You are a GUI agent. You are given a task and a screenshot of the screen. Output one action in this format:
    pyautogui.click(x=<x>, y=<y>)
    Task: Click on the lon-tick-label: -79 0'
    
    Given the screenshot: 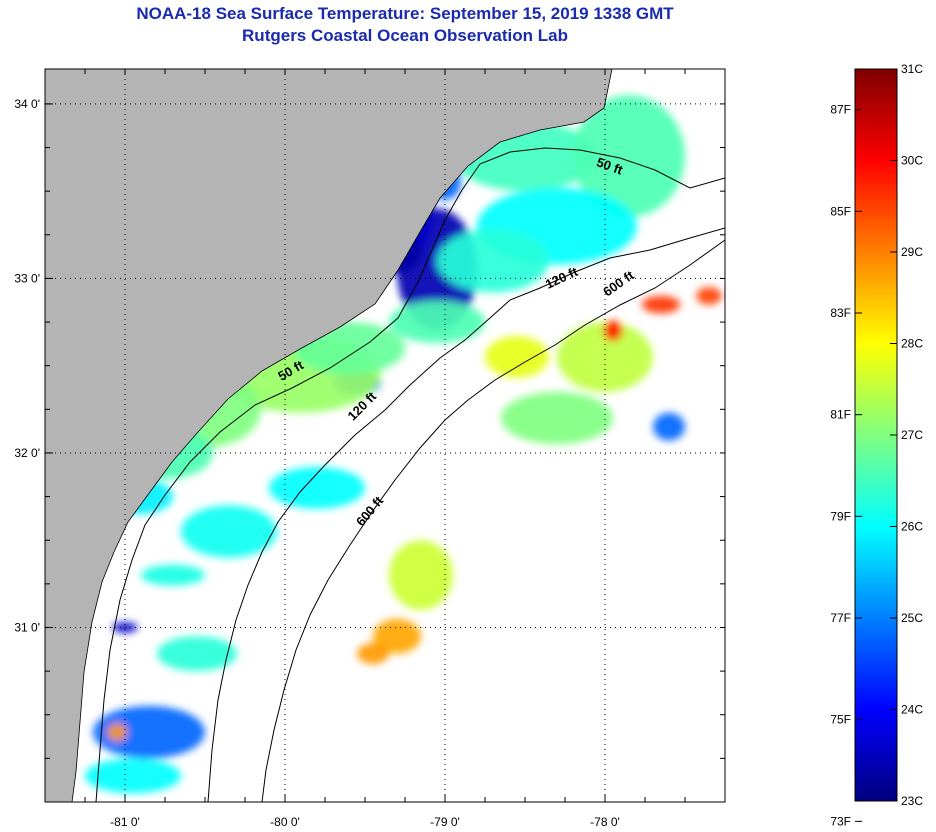 What is the action you would take?
    pyautogui.click(x=445, y=822)
    